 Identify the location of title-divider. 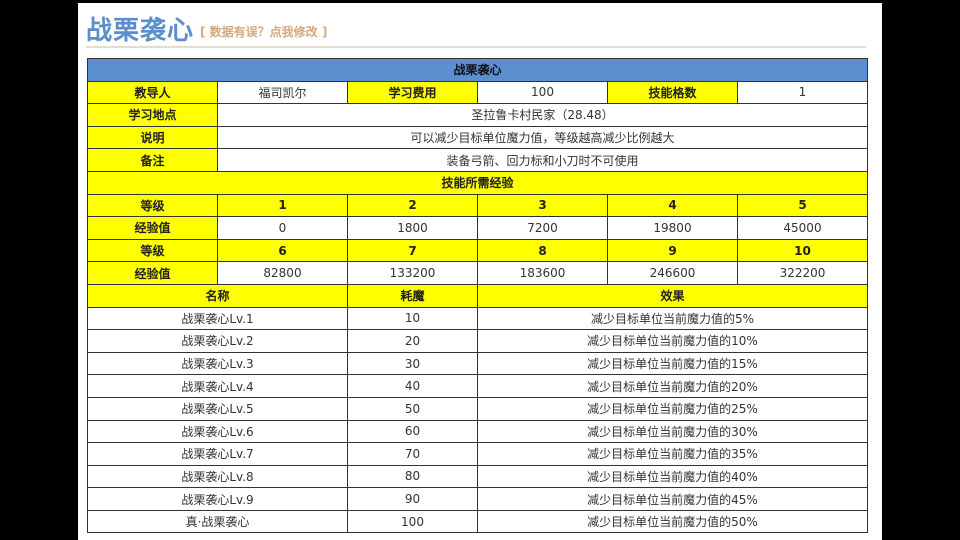
(476, 47).